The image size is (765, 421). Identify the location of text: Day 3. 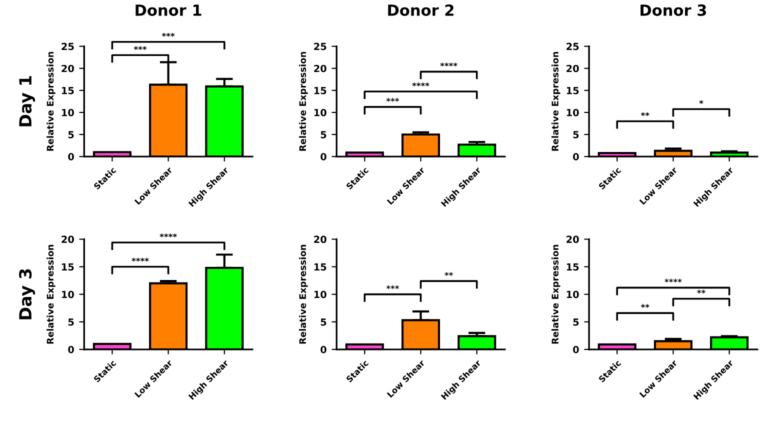
(27, 294).